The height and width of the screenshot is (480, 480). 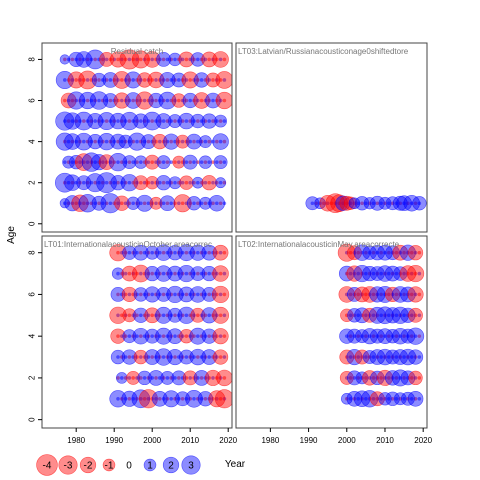 What do you see at coordinates (129, 466) in the screenshot?
I see `legend-label: 0` at bounding box center [129, 466].